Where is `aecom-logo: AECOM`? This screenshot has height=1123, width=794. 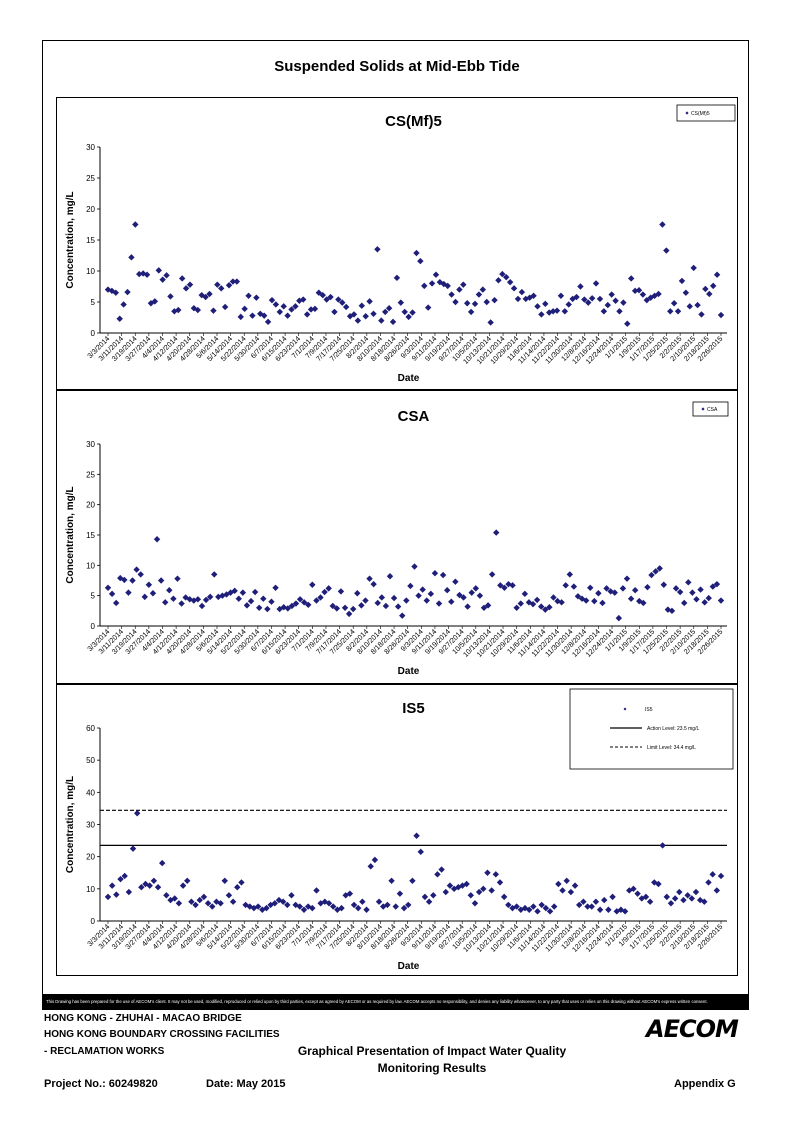 aecom-logo: AECOM is located at coordinates (692, 1029).